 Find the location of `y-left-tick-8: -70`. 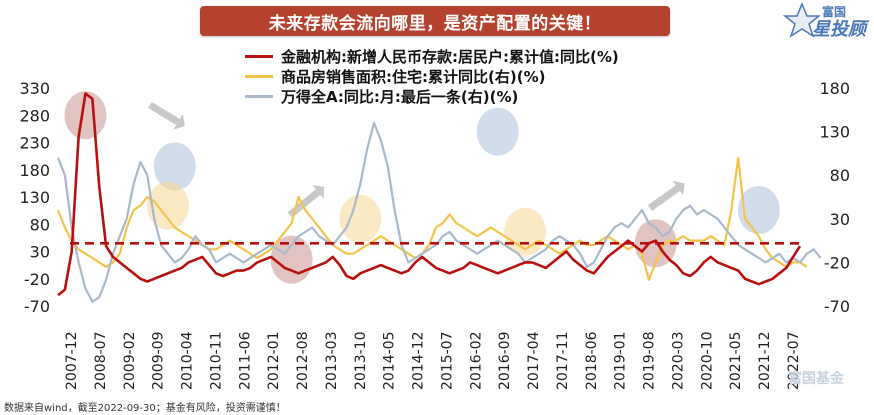

y-left-tick-8: -70 is located at coordinates (37, 306).